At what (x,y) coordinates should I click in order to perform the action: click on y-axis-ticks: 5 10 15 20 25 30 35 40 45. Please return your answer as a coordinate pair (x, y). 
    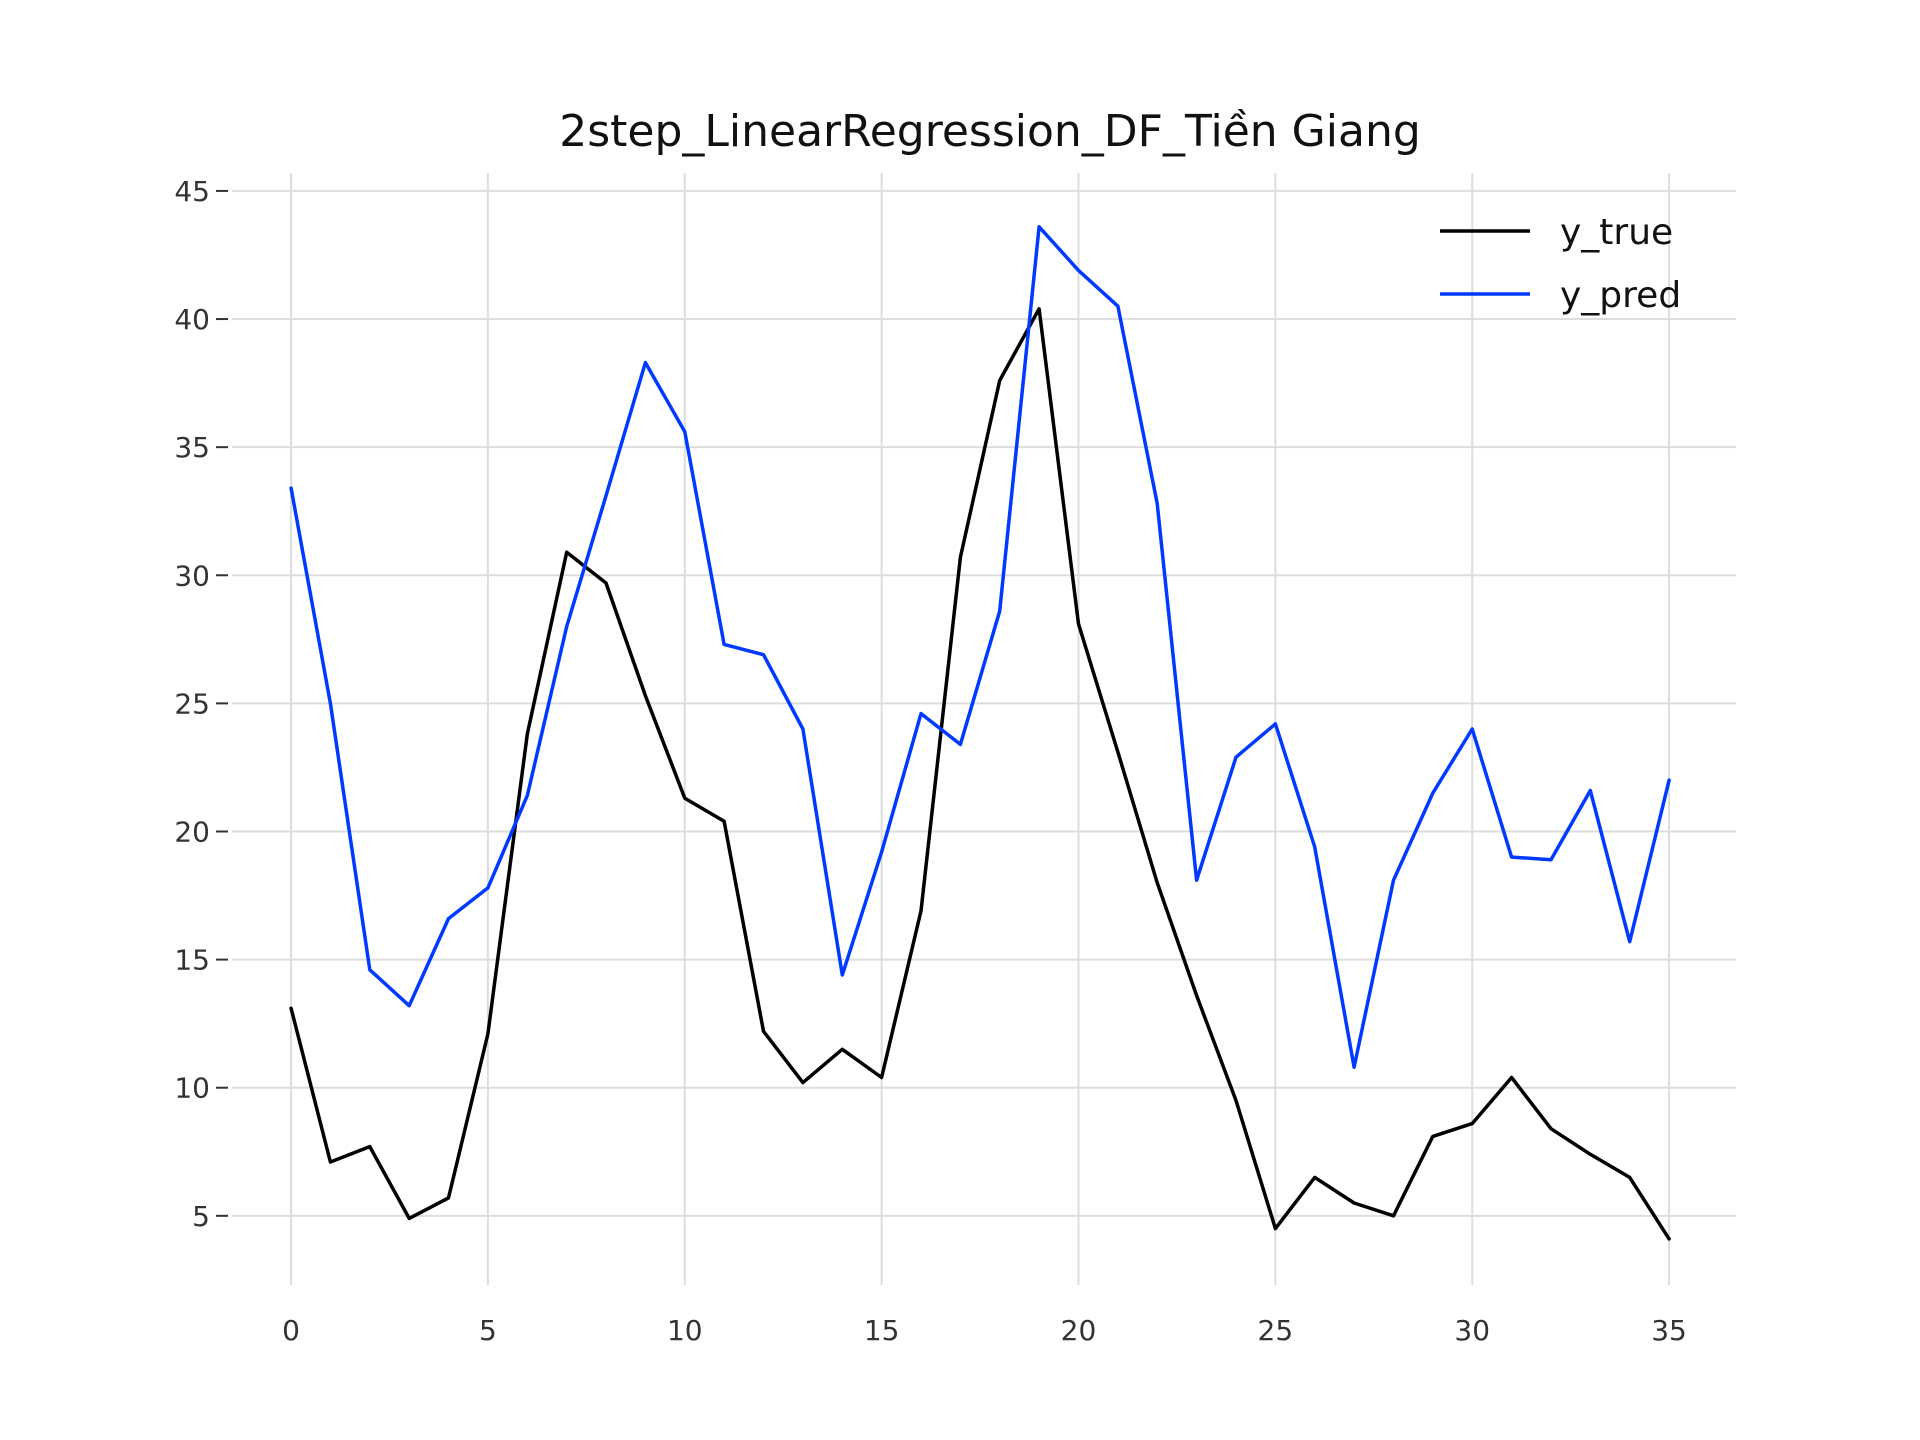
    Looking at the image, I should click on (201, 704).